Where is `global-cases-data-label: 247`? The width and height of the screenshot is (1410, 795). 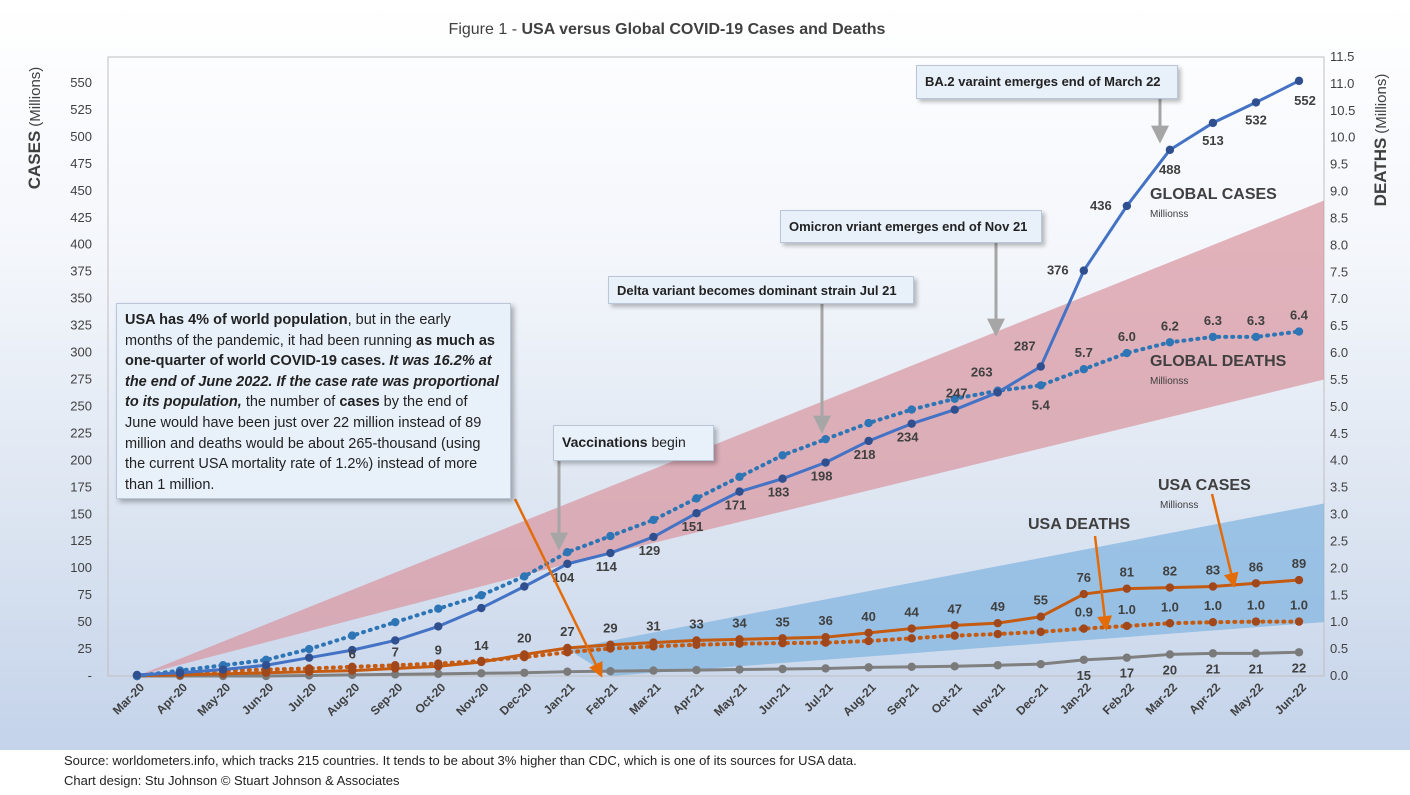
global-cases-data-label: 247 is located at coordinates (957, 393).